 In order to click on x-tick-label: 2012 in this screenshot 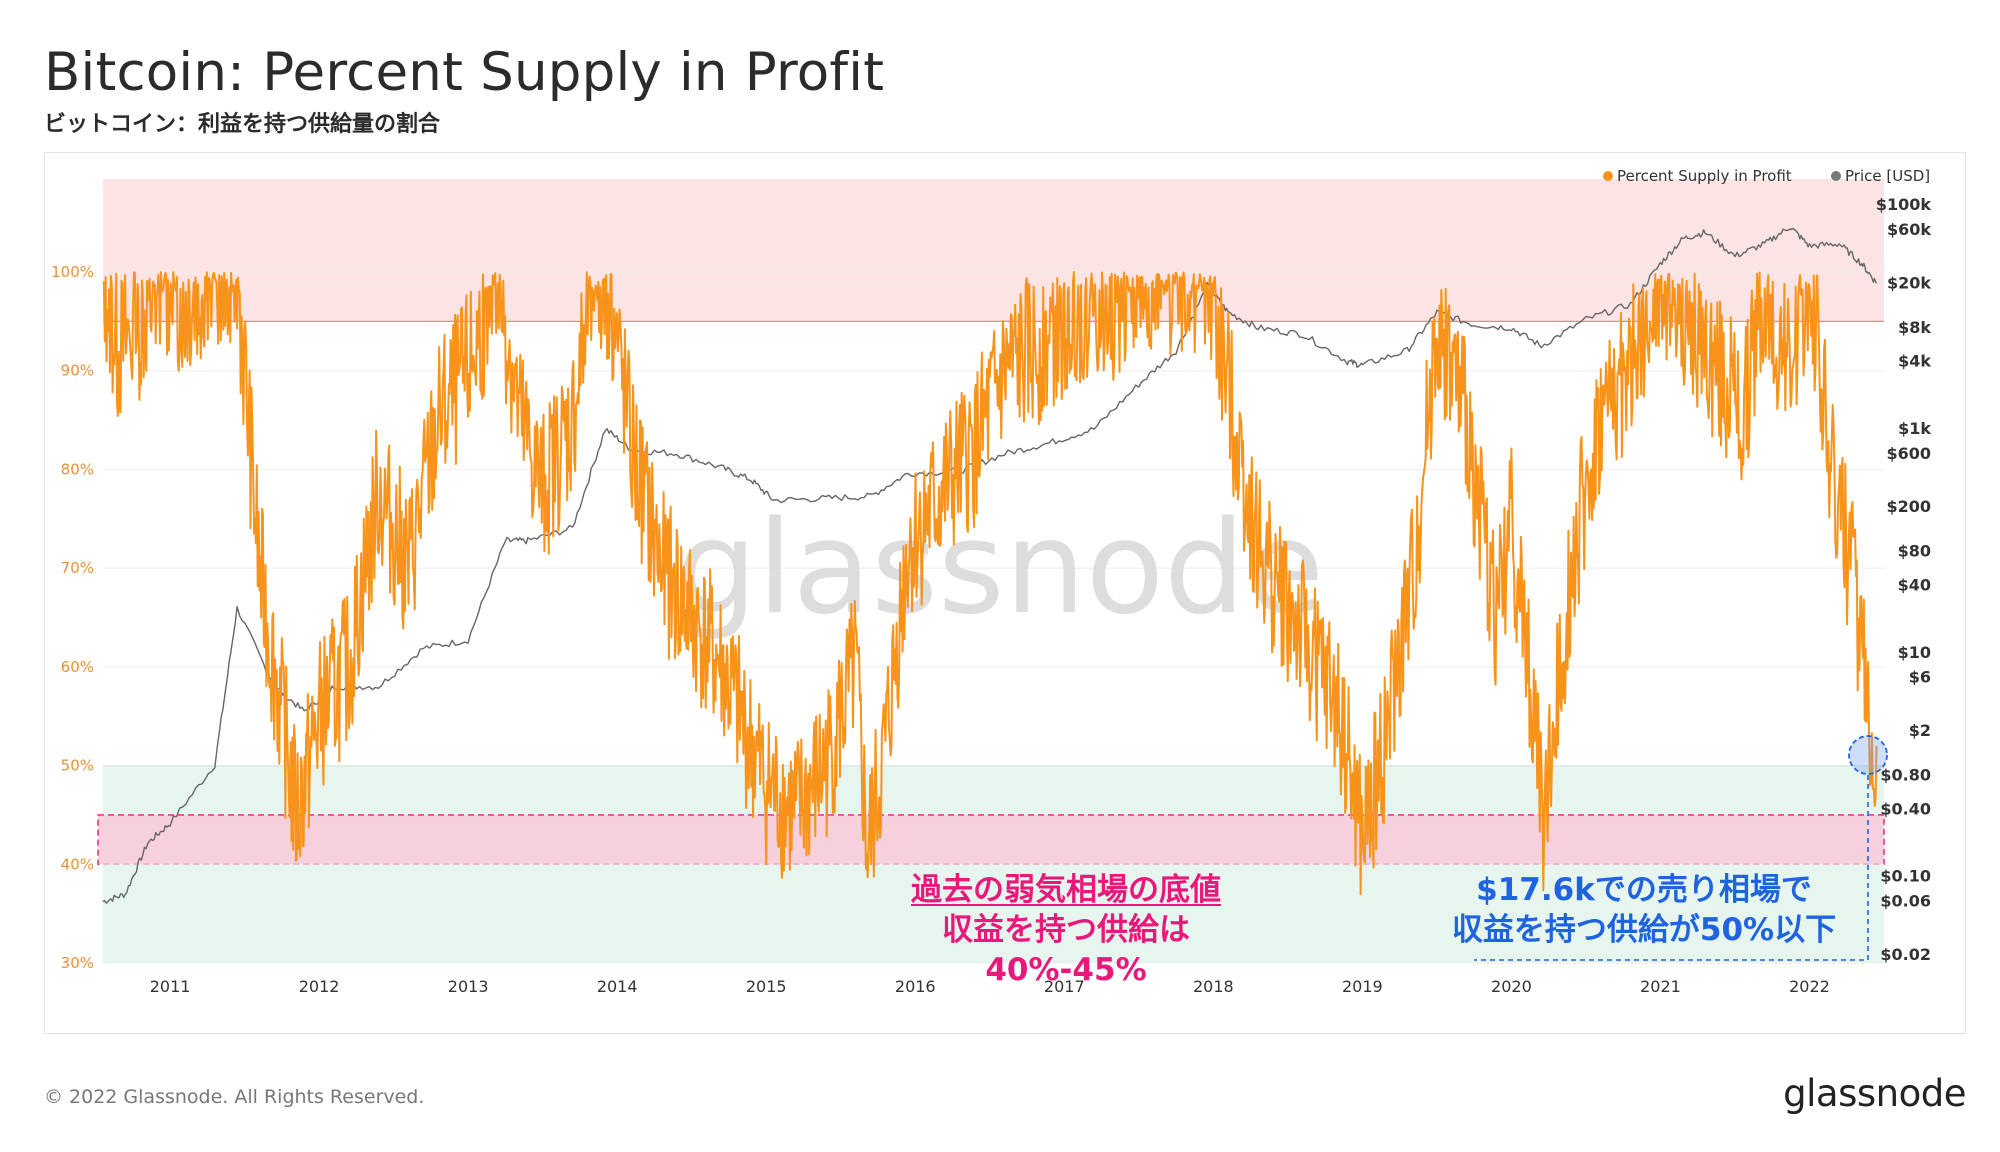, I will do `click(319, 986)`.